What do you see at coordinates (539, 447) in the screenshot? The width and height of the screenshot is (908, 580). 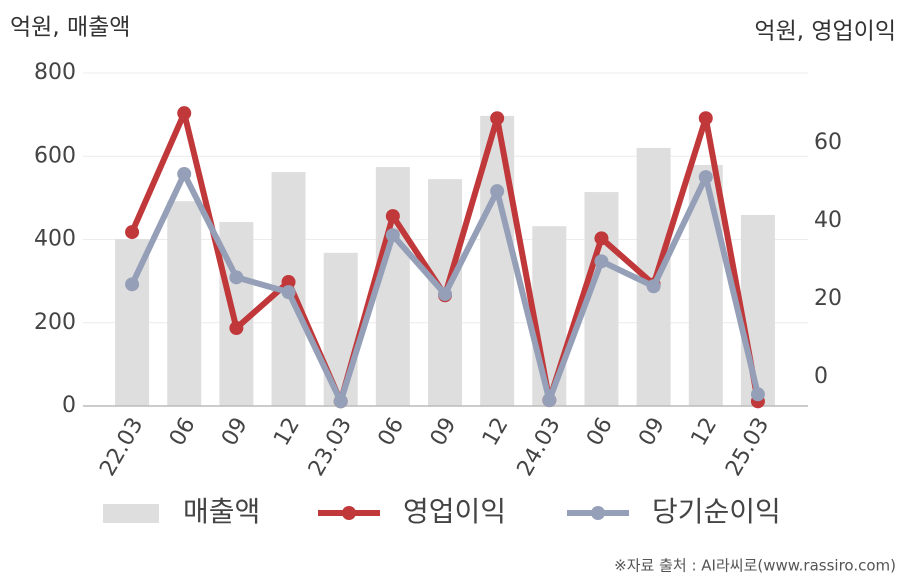 I see `x-tick-label: 24.03` at bounding box center [539, 447].